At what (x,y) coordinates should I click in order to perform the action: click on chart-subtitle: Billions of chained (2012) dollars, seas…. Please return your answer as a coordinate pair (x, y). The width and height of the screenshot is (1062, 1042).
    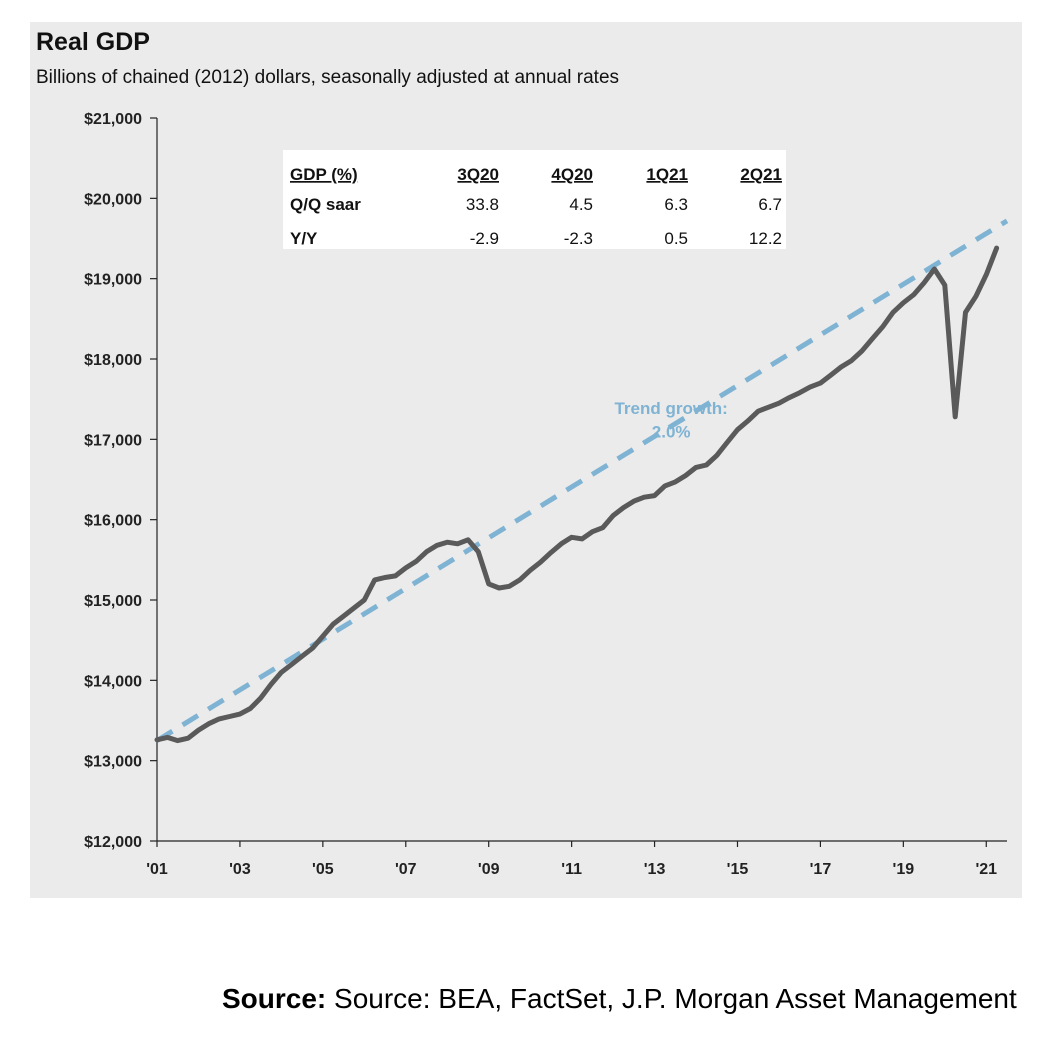
    Looking at the image, I should click on (328, 77).